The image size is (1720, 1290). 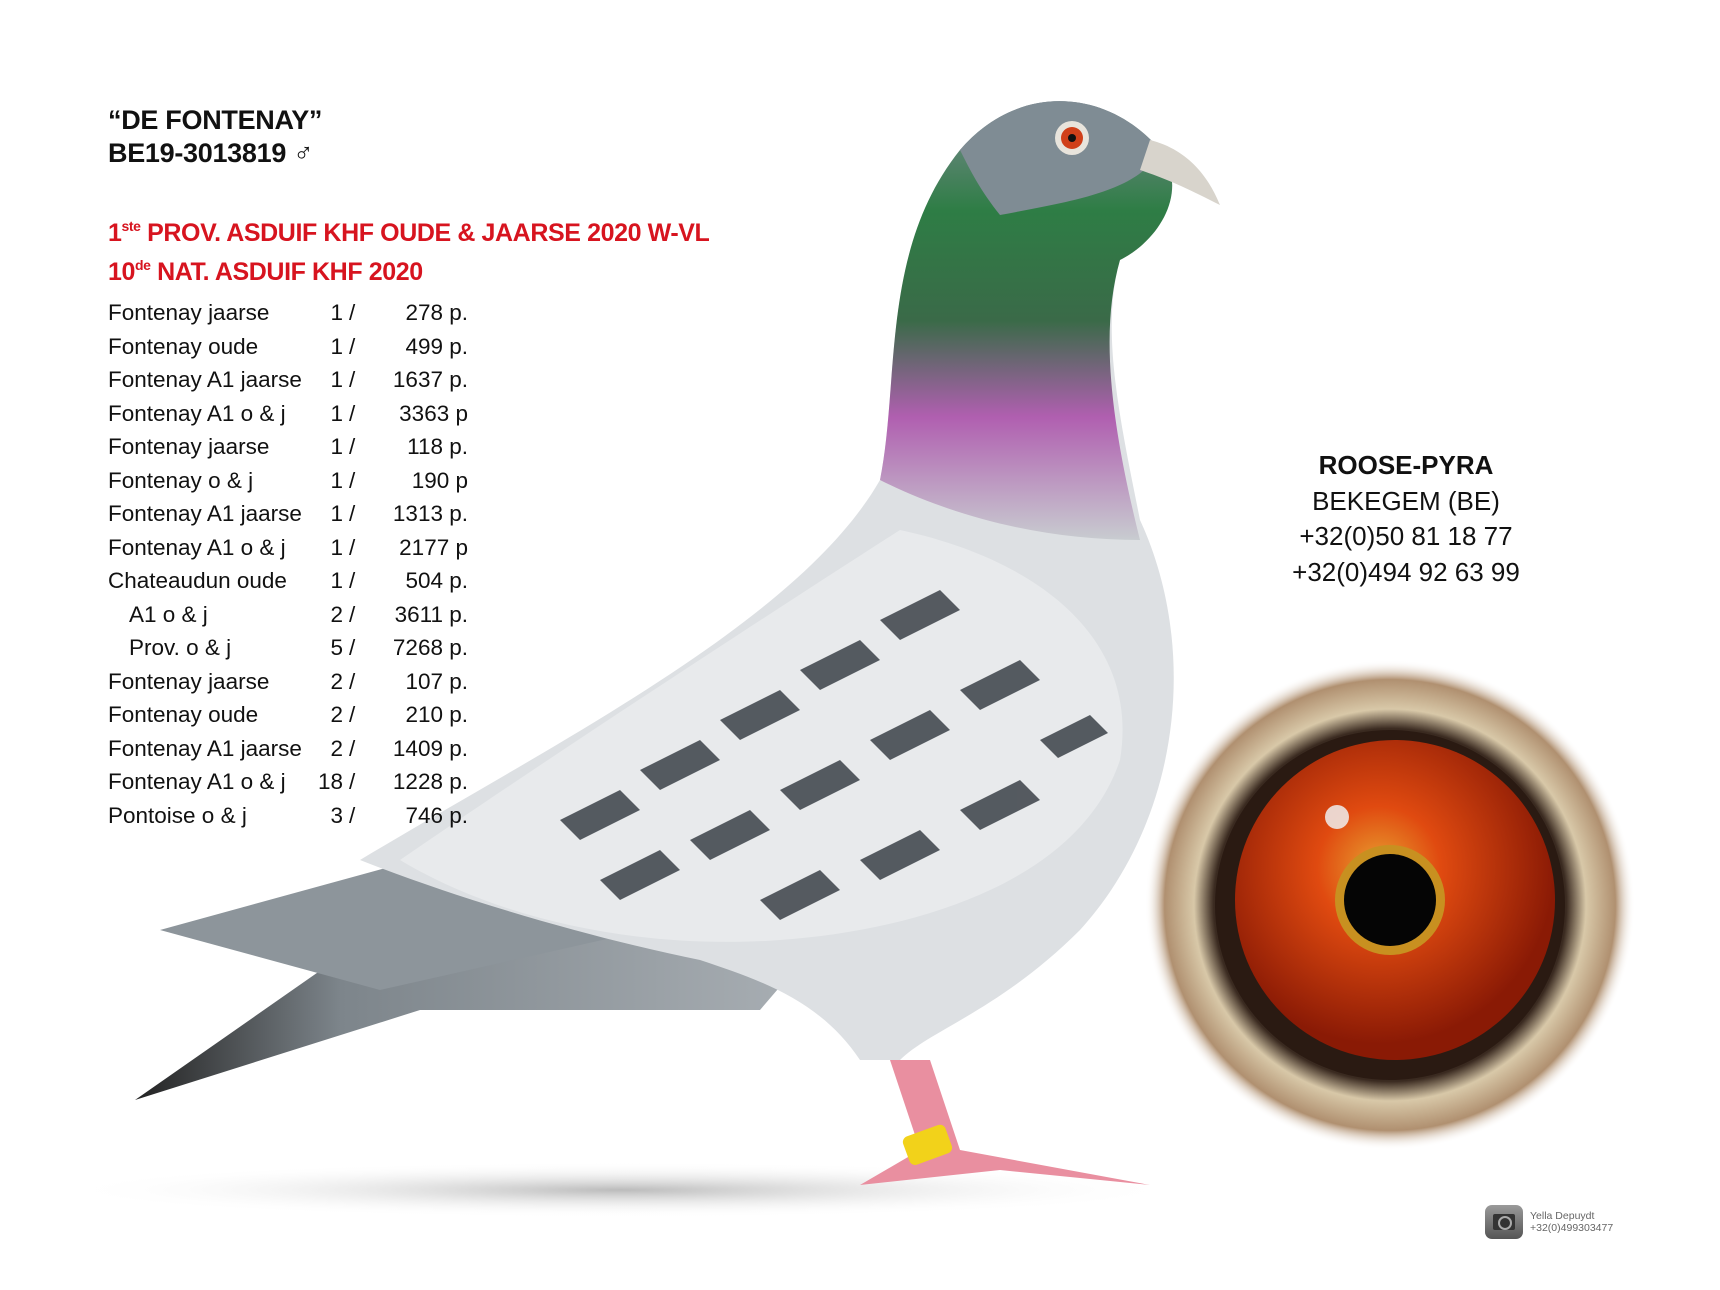 I want to click on participant-count: 1637 p., so click(x=430, y=379).